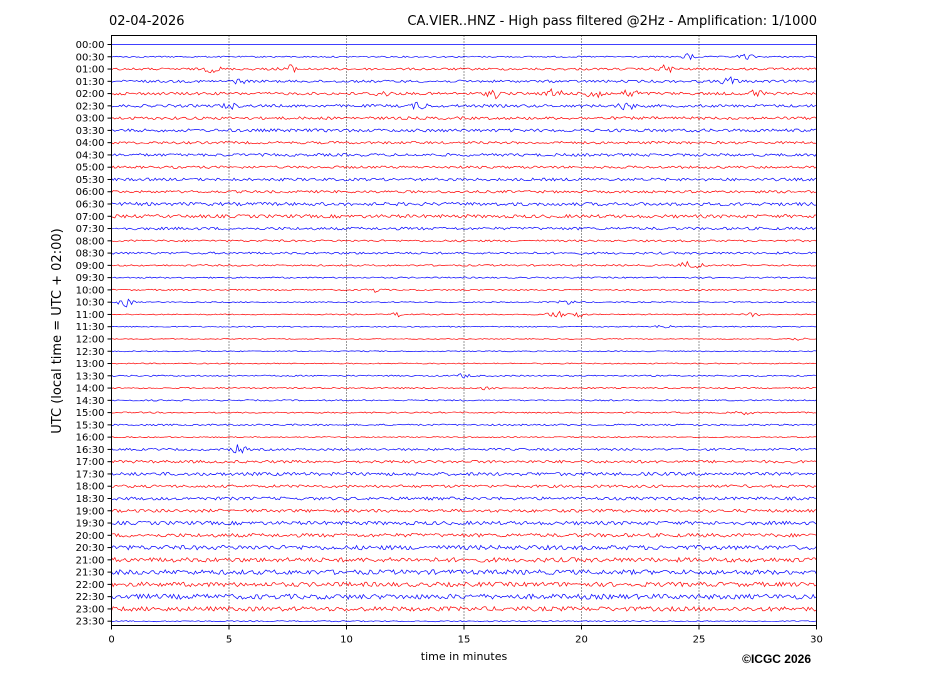 The height and width of the screenshot is (696, 927). What do you see at coordinates (90, 438) in the screenshot?
I see `y-tick-label: 16:00` at bounding box center [90, 438].